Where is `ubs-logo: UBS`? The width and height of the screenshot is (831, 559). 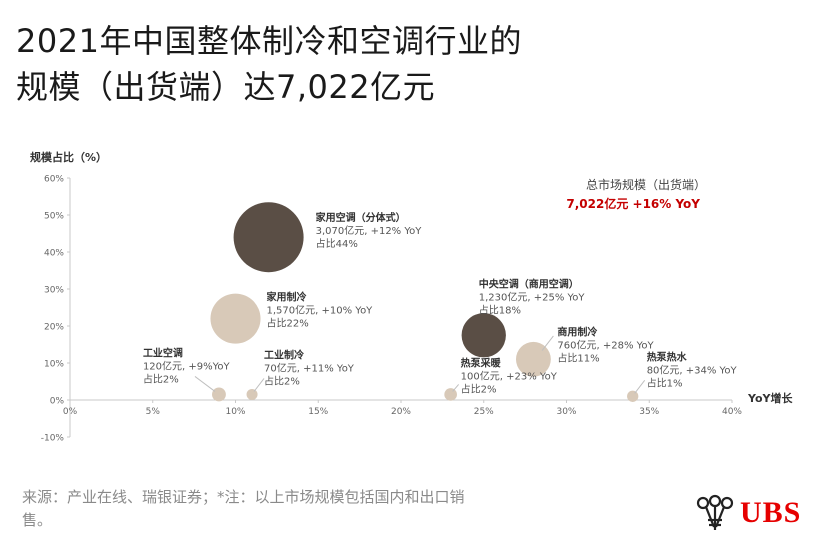
ubs-logo: UBS is located at coordinates (754, 514).